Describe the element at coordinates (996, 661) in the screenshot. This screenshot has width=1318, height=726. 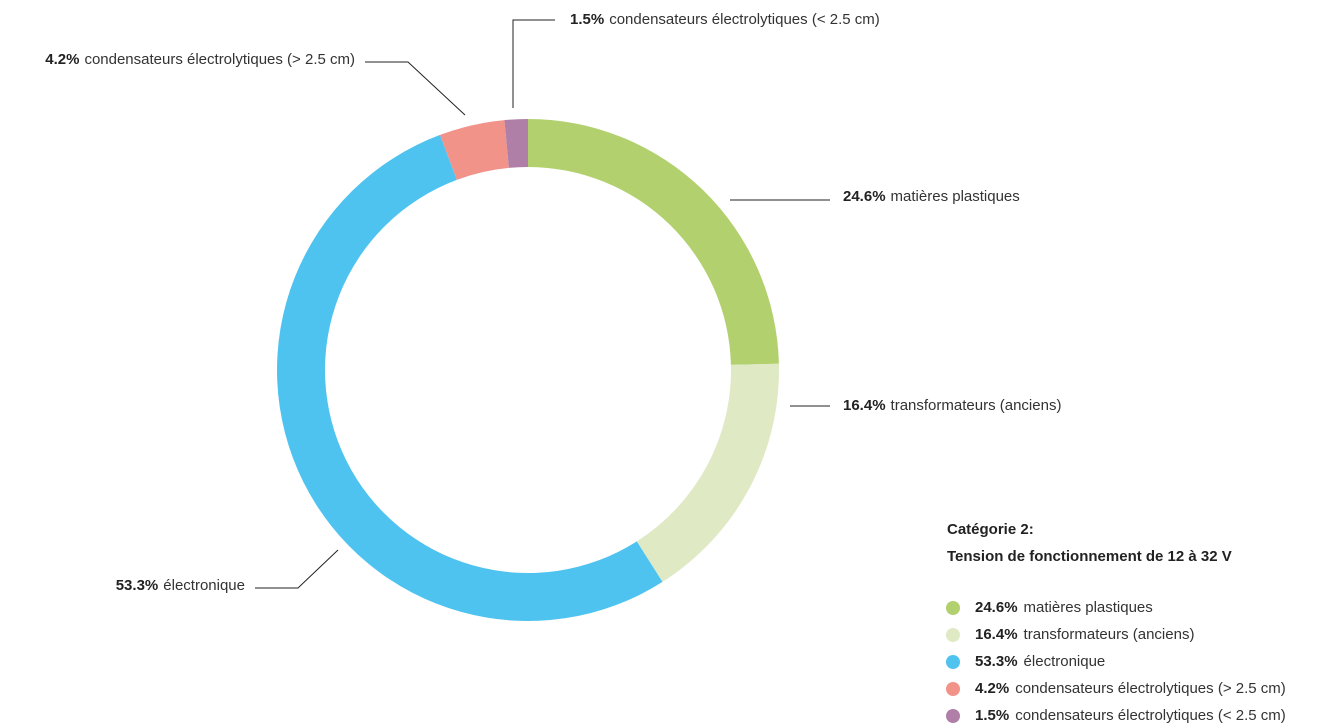
I see `legend-value-label: 53.3%` at that location.